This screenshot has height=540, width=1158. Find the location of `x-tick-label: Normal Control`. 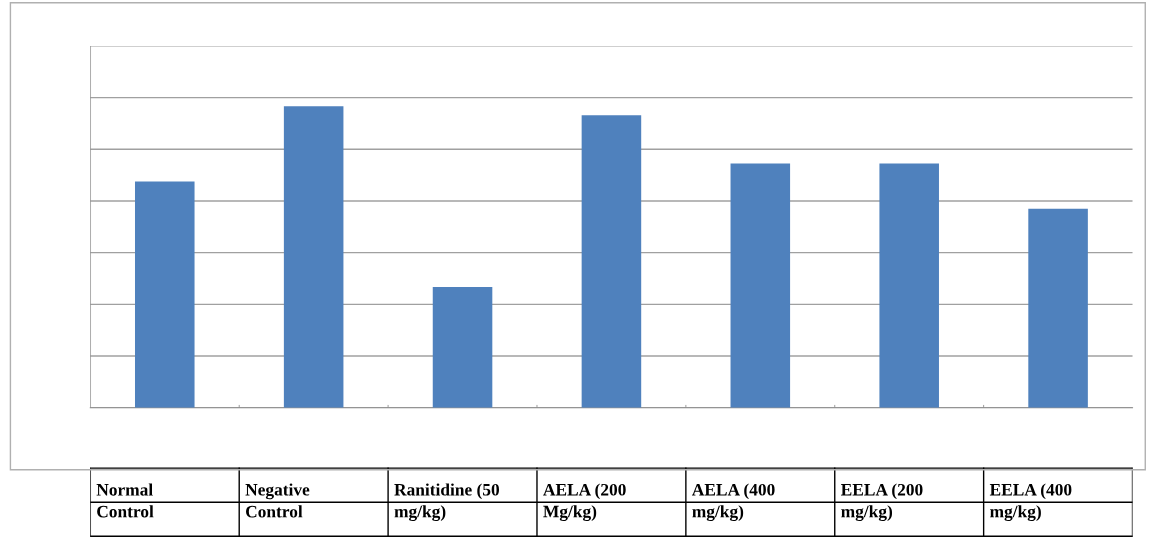

x-tick-label: Normal Control is located at coordinates (125, 500).